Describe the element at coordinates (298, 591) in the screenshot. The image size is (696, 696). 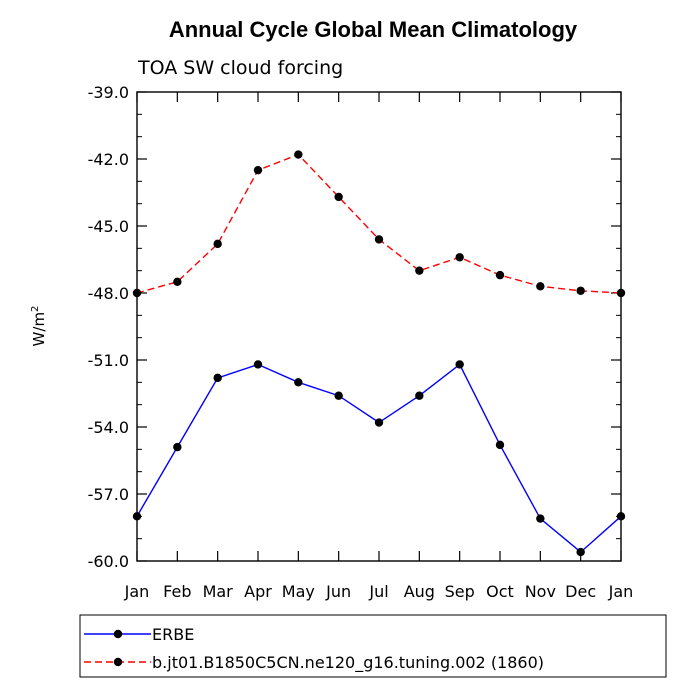
I see `x-tick-label: May` at that location.